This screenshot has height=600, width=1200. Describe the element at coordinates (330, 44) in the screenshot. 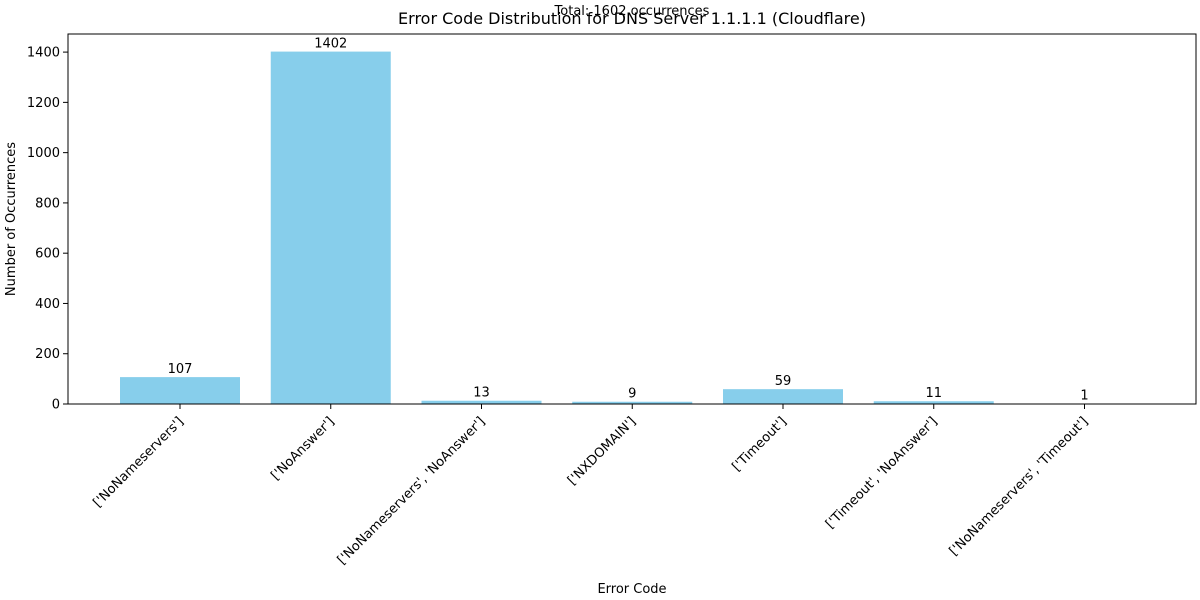

I see `bar-value-label-1: 1402` at that location.